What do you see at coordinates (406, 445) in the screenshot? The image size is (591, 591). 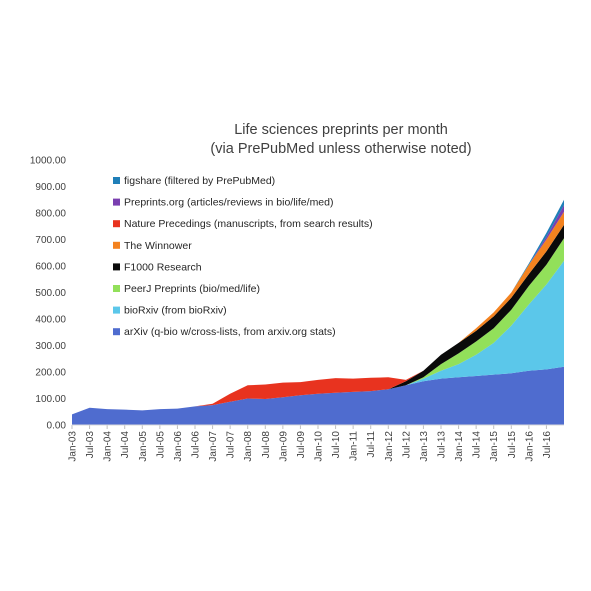 I see `x-tick-label: Jul-12` at bounding box center [406, 445].